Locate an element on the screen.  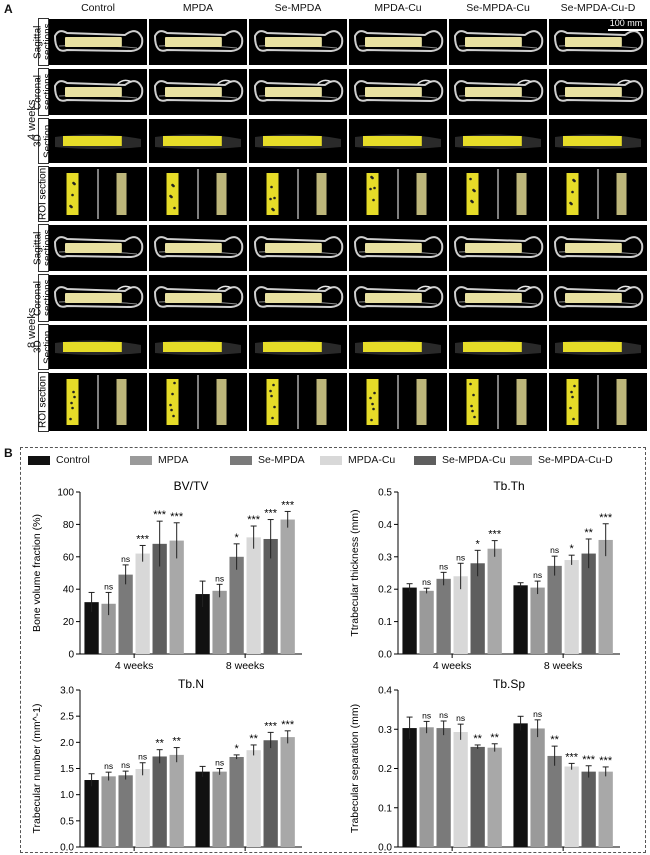
scale-bar-label: 100 mm is located at coordinates (626, 23).